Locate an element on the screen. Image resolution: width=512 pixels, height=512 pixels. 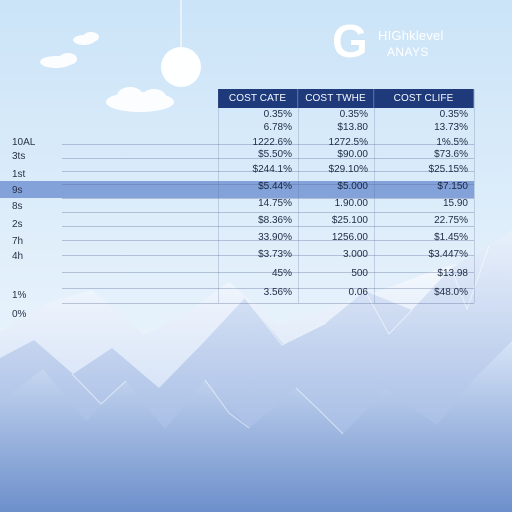
table-cell: $48.0% is located at coordinates (451, 292).